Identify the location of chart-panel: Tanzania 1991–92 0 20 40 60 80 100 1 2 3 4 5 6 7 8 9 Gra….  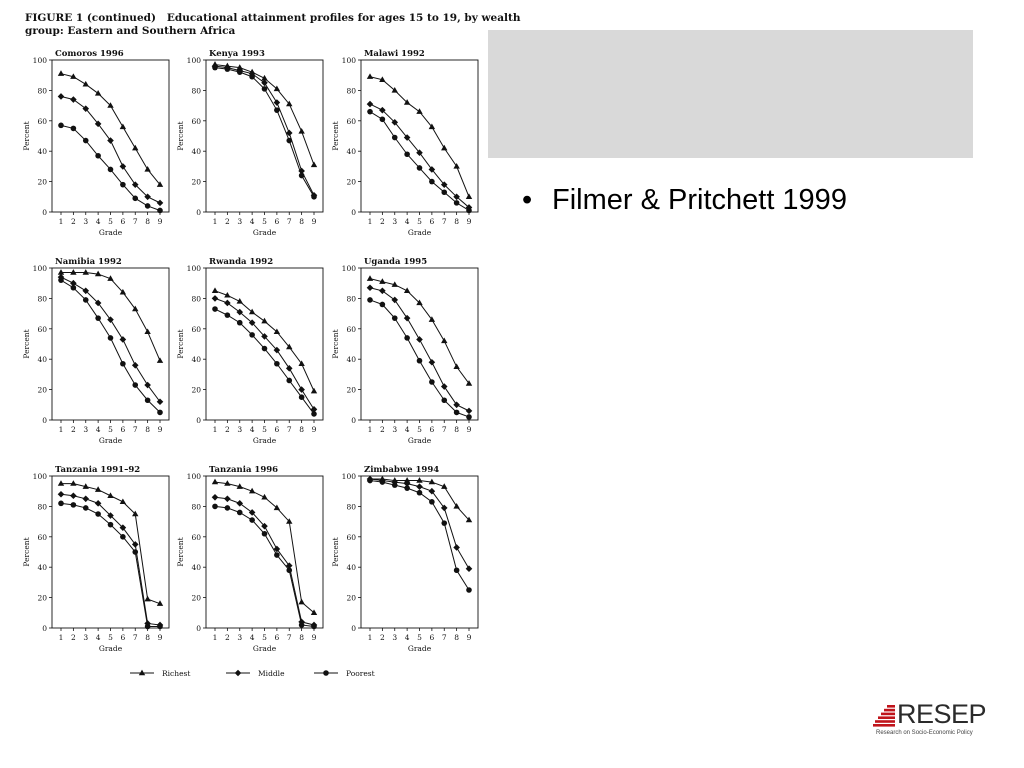
(96, 559).